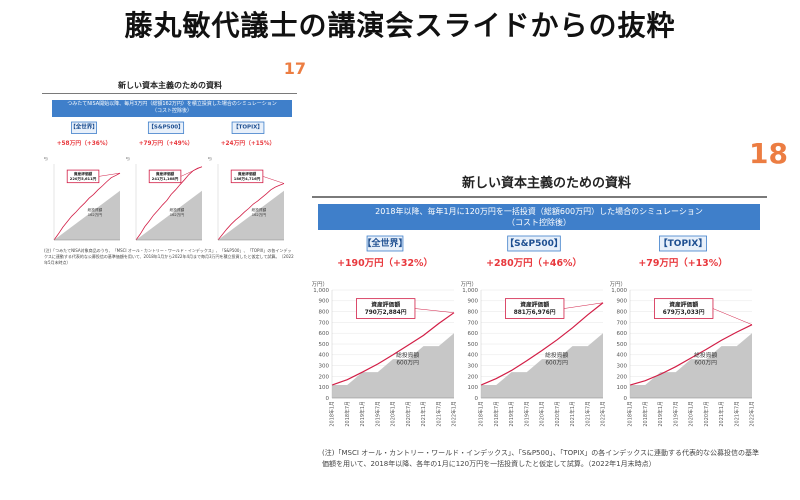 The height and width of the screenshot is (500, 800). Describe the element at coordinates (294, 68) in the screenshot. I see `slide-number: 17` at that location.